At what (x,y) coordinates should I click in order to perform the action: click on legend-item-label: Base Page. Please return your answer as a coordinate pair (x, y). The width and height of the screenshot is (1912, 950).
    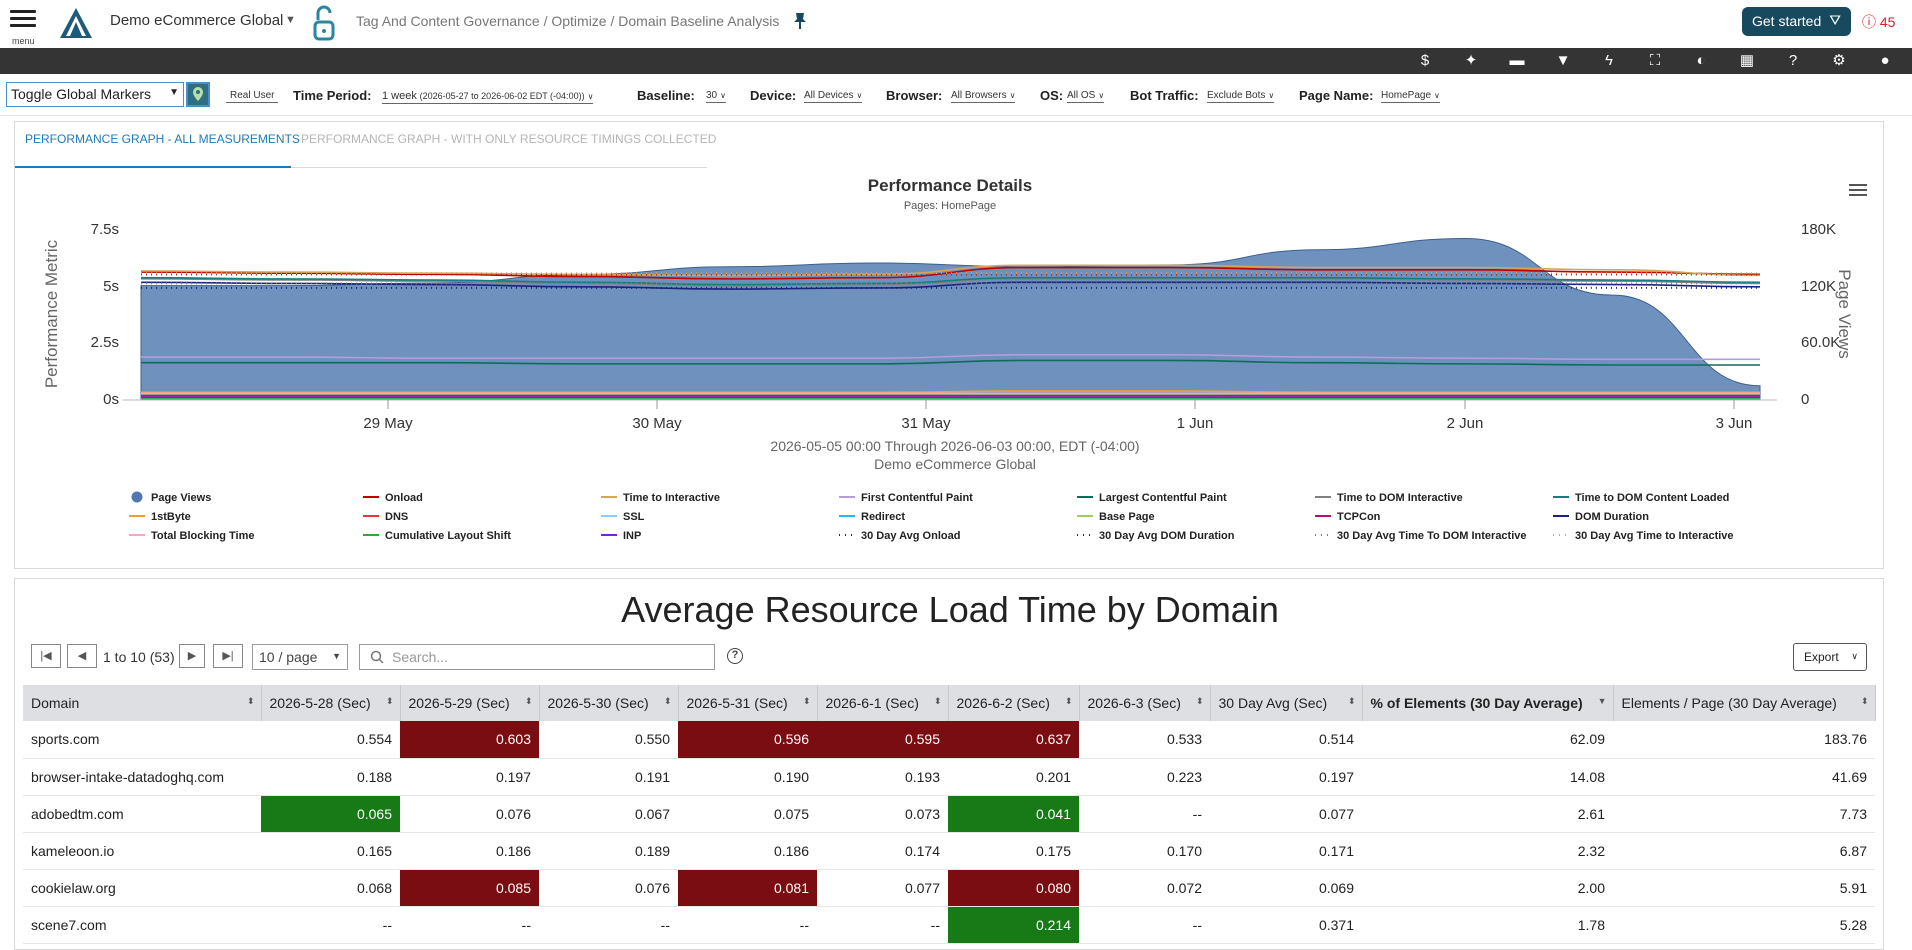
    Looking at the image, I should click on (1127, 517).